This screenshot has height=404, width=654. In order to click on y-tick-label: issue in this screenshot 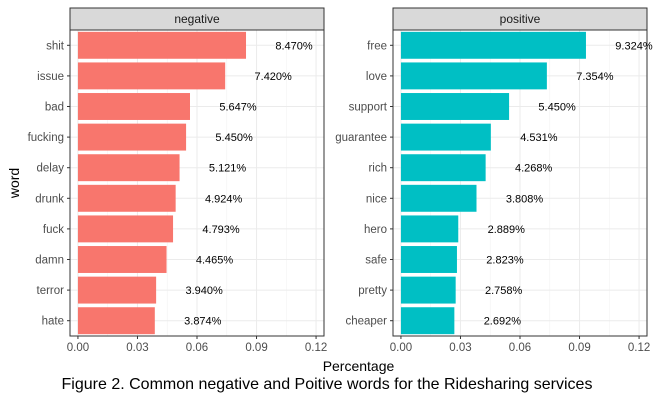, I will do `click(50, 77)`.